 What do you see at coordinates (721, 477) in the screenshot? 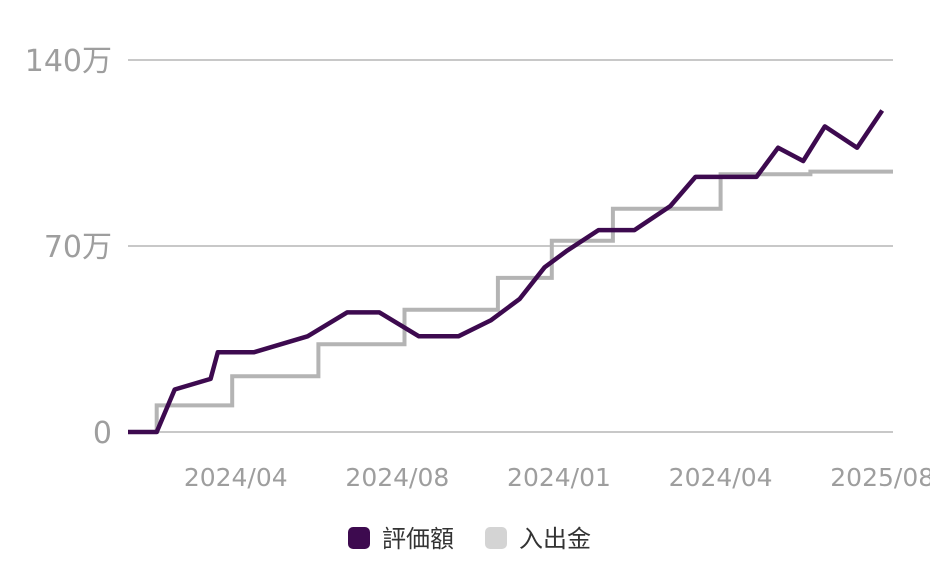
I see `x-tick-label-3: 2024/04` at bounding box center [721, 477].